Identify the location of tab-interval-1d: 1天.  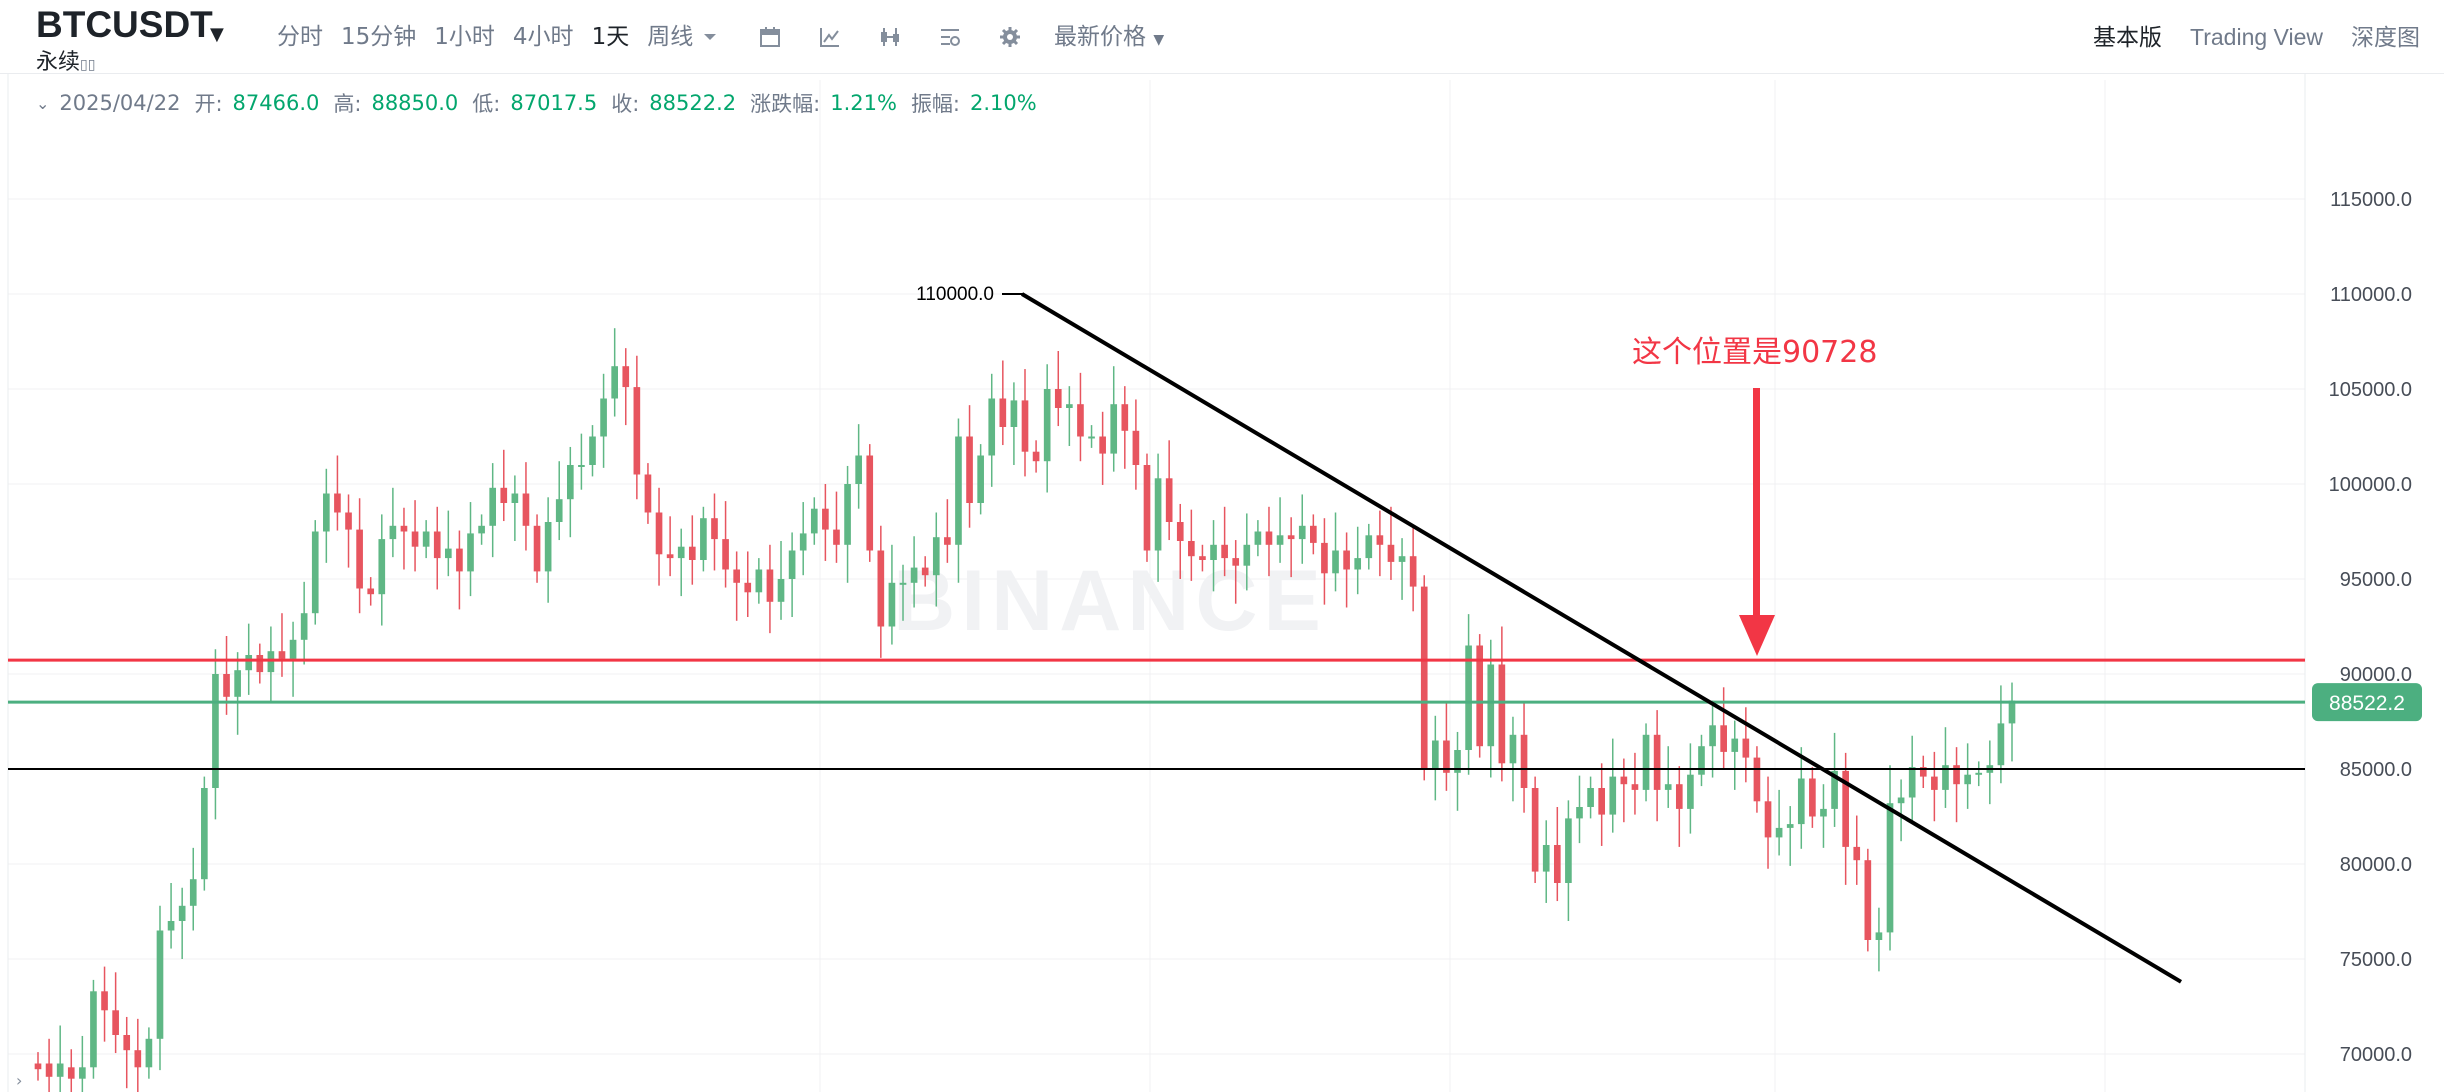
(610, 37).